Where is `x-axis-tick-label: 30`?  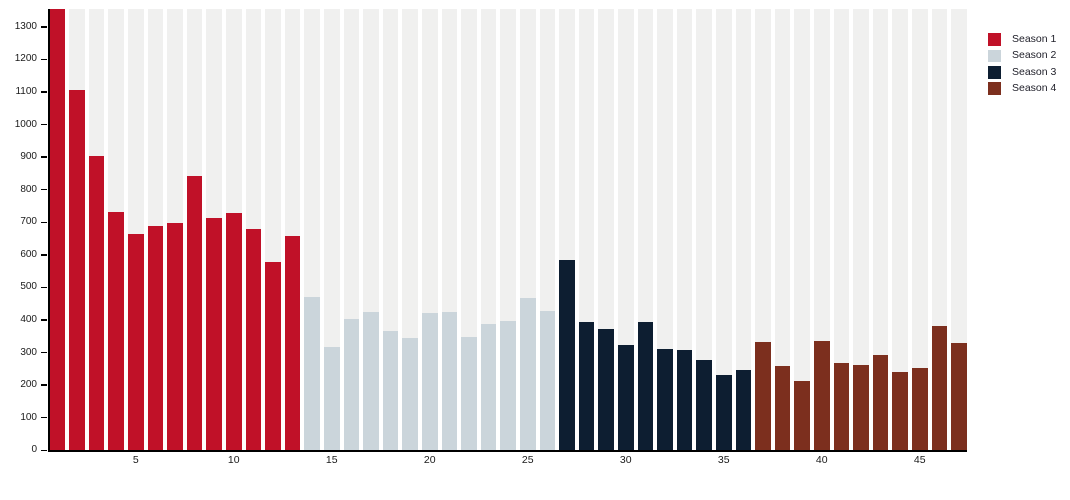 x-axis-tick-label: 30 is located at coordinates (625, 460).